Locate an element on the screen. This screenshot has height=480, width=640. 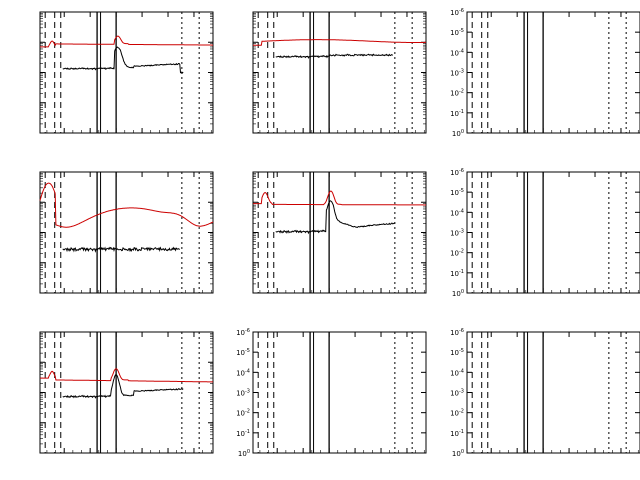
panel-det-8: 10⁰ 10⁻¹ 10⁻² 10⁻³ 10⁻⁴ 10⁻⁵ 10⁻⁶ is located at coordinates (331, 393).